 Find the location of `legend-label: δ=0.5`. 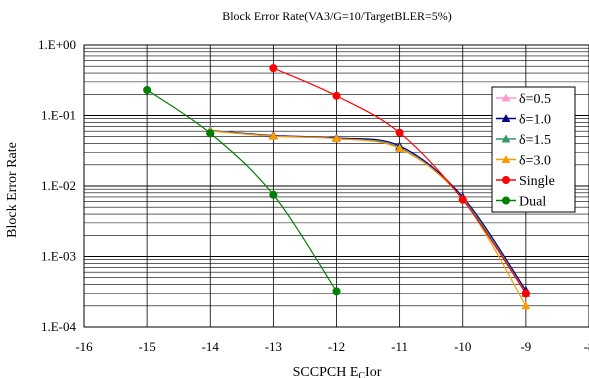

legend-label: δ=0.5 is located at coordinates (535, 99).